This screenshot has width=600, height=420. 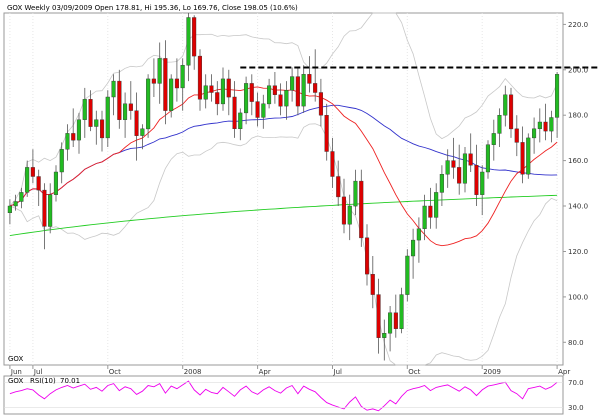 What do you see at coordinates (294, 395) in the screenshot?
I see `rsi-axis: 70.0 30.0` at bounding box center [294, 395].